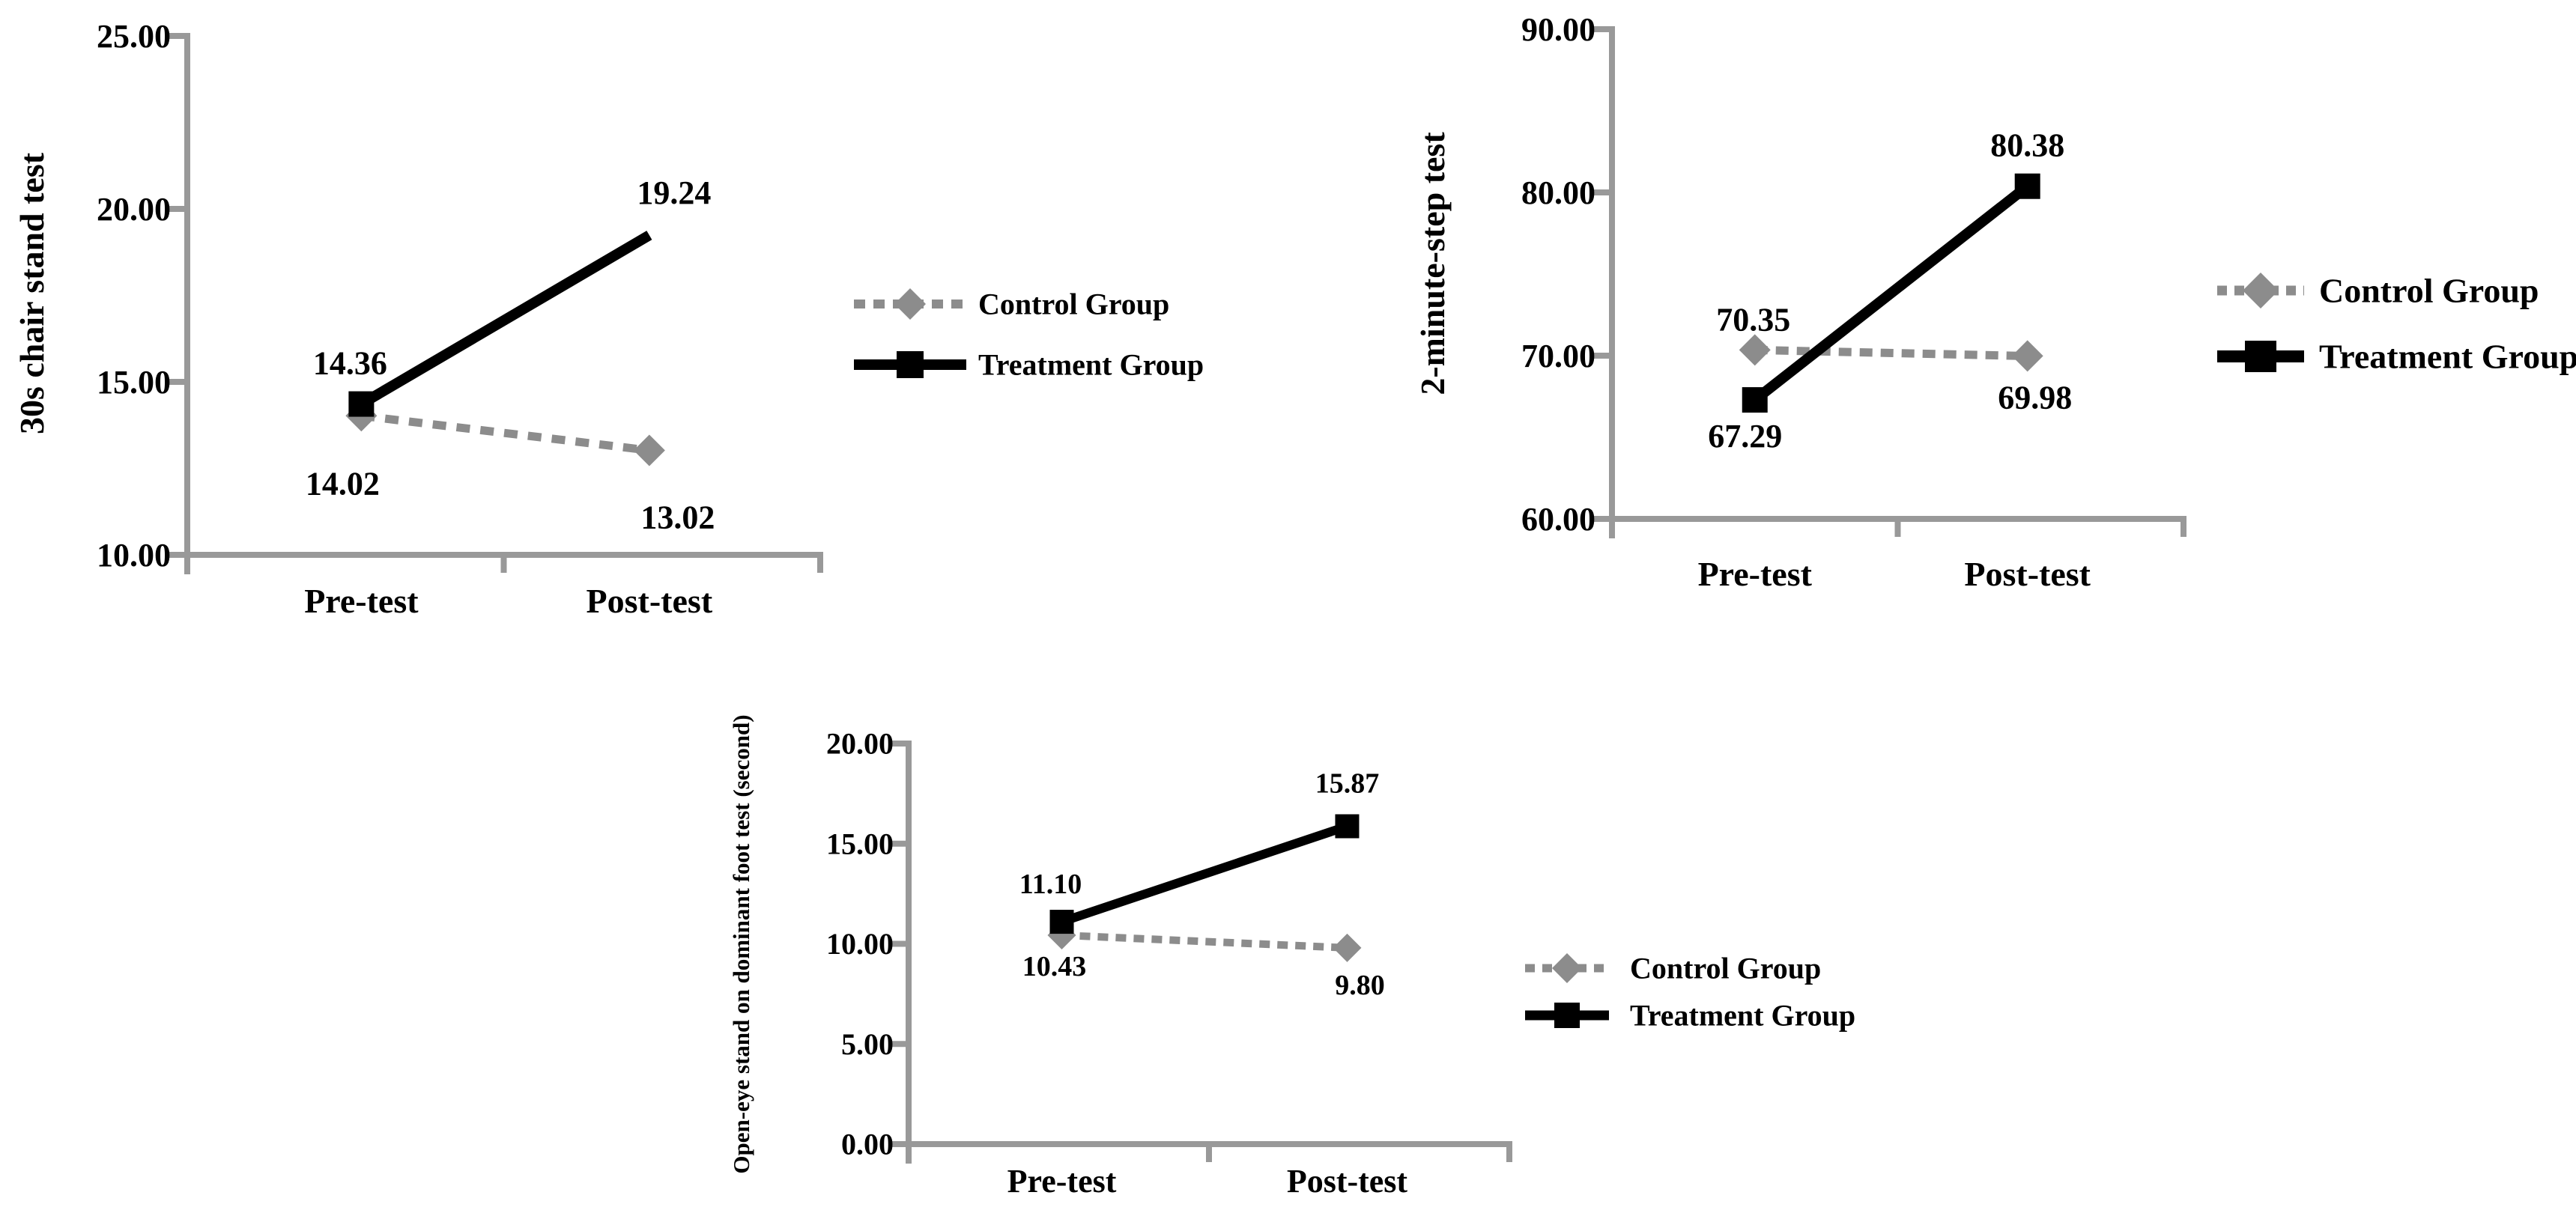  I want to click on data-label: 13.02, so click(677, 517).